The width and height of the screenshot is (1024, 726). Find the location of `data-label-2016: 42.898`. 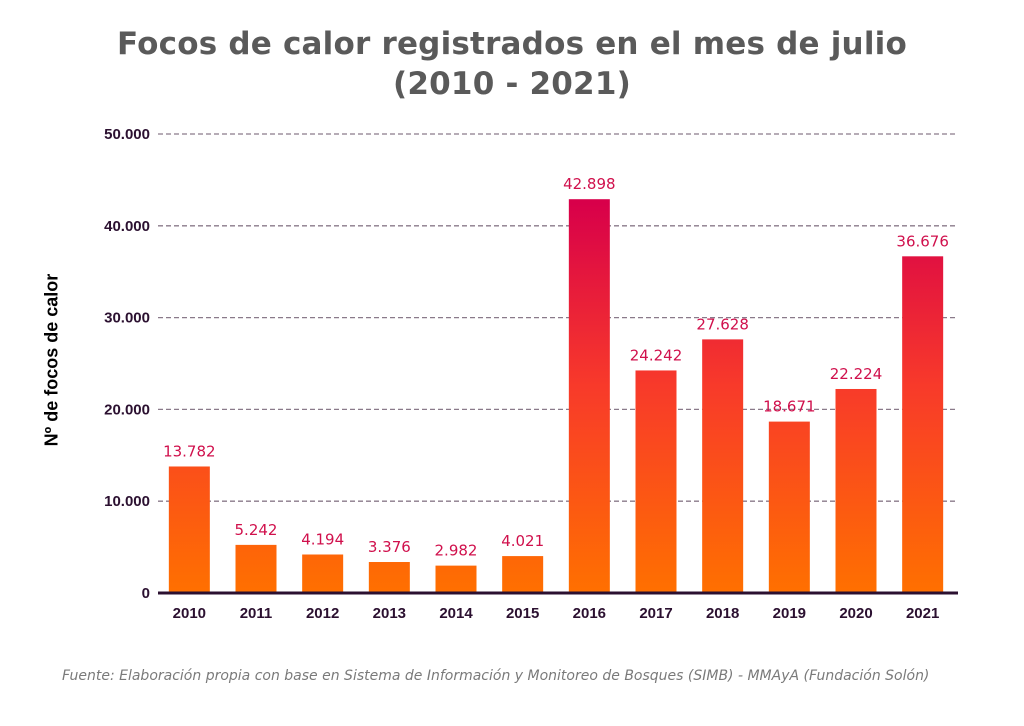

data-label-2016: 42.898 is located at coordinates (589, 184).